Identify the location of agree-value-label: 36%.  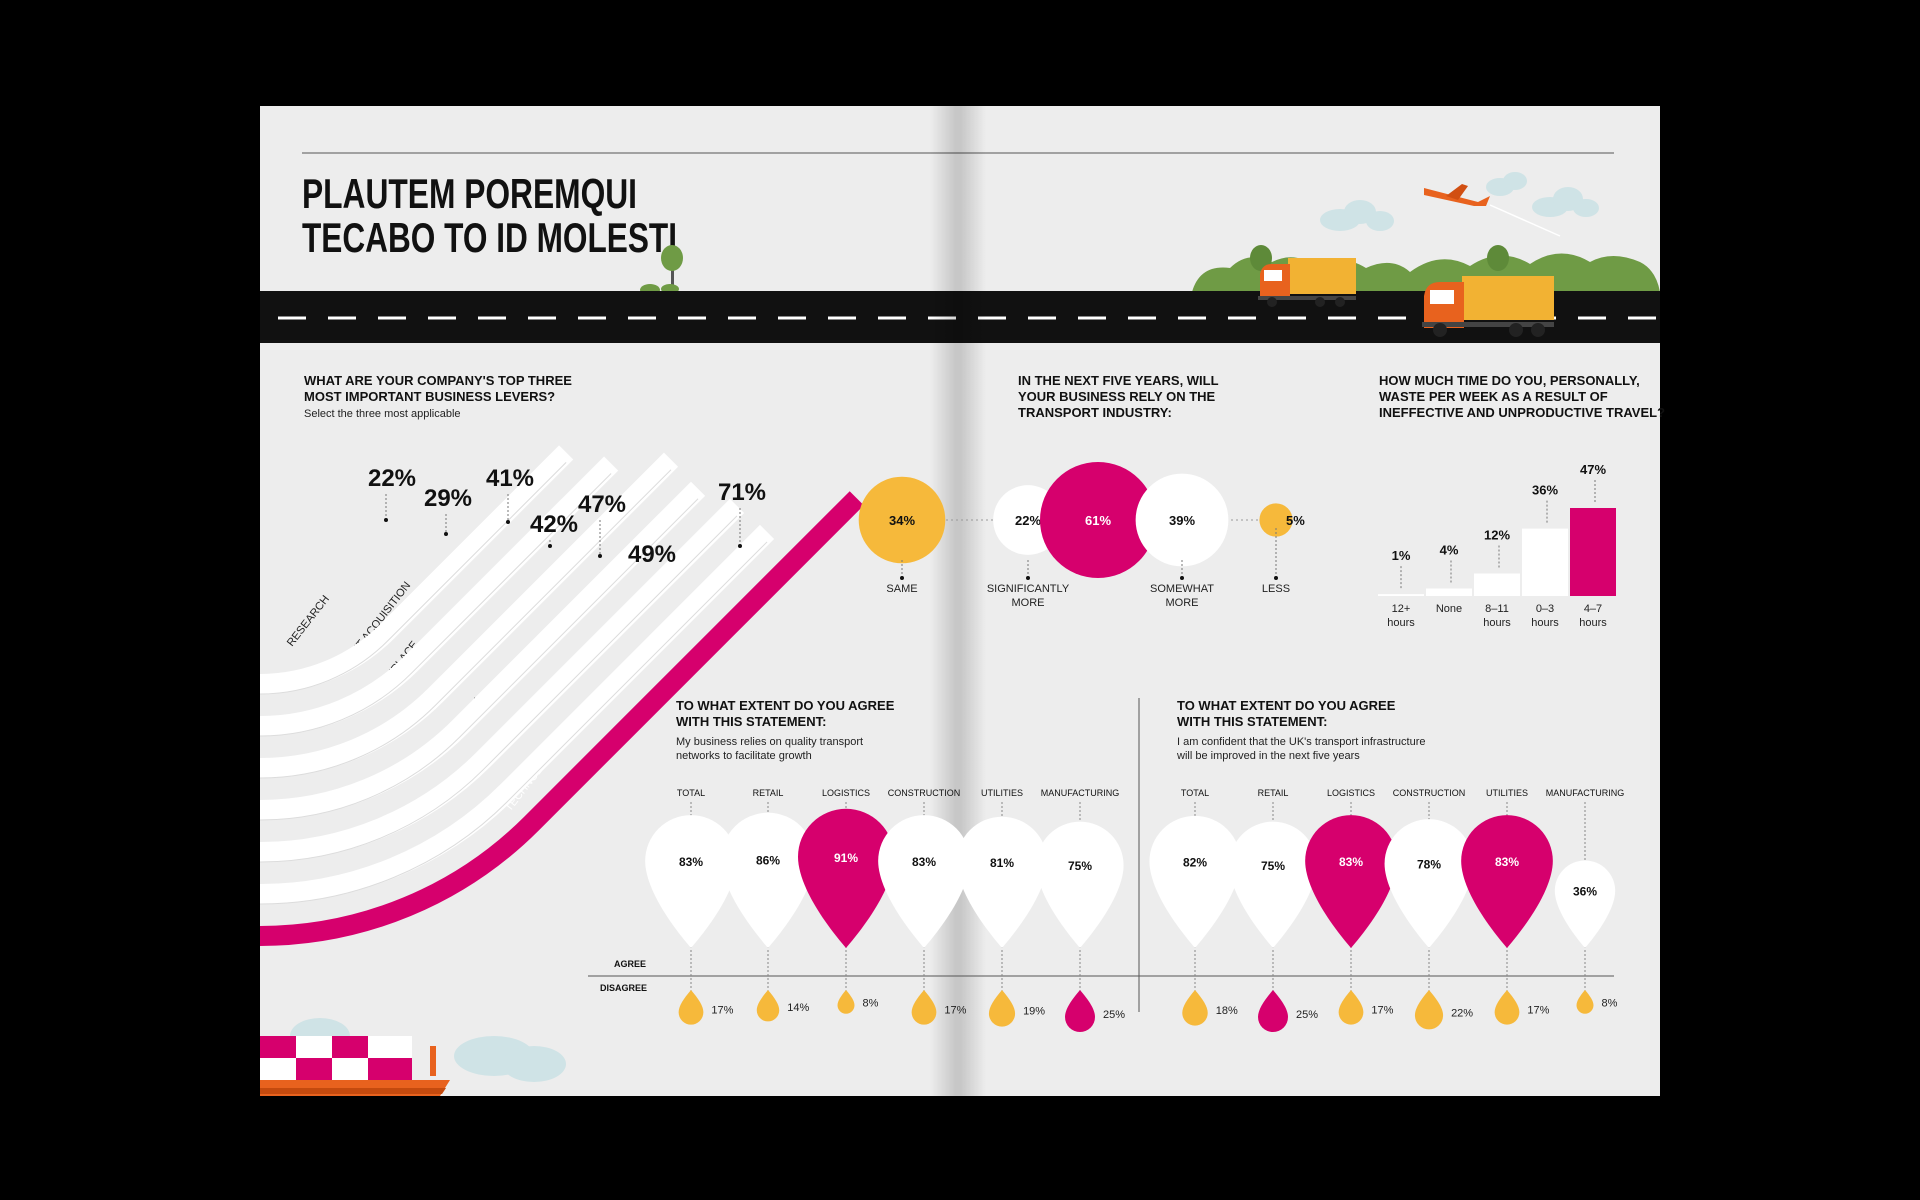
(1585, 892).